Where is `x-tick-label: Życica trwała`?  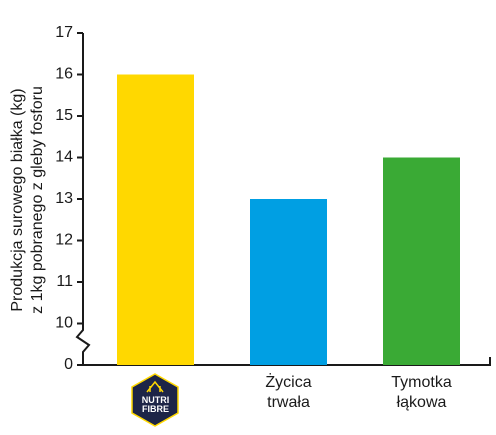 x-tick-label: Życica trwała is located at coordinates (288, 391).